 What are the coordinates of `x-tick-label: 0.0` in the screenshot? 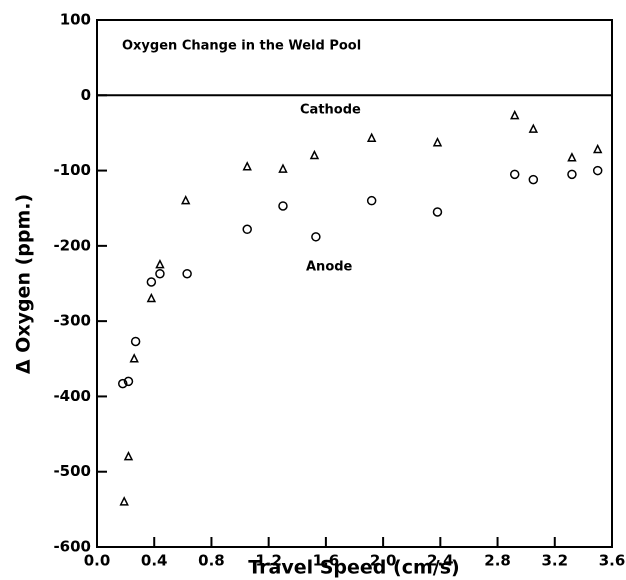 It's located at (97, 561).